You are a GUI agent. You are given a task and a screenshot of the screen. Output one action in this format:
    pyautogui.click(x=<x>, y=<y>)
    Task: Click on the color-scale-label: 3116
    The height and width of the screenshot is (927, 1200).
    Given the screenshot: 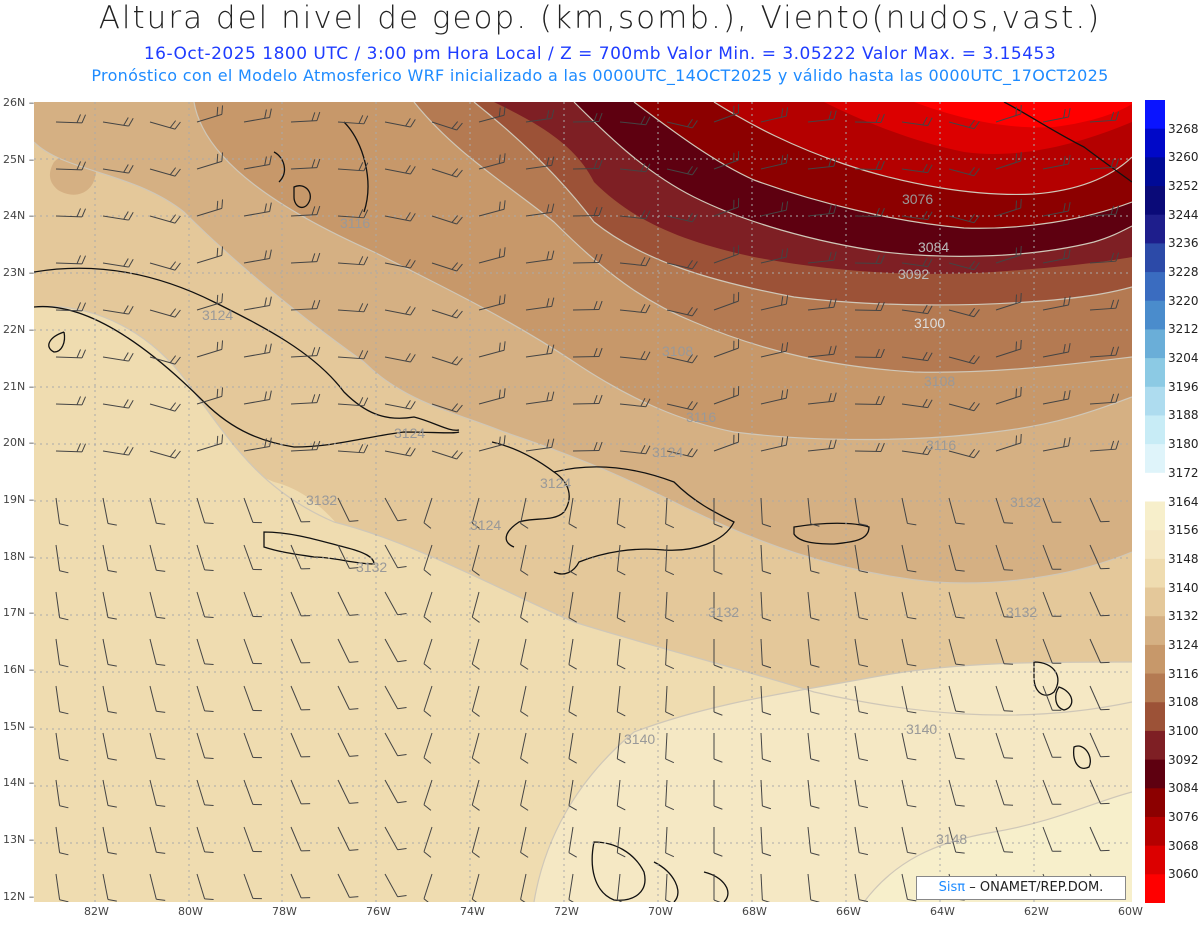 What is the action you would take?
    pyautogui.click(x=1183, y=673)
    